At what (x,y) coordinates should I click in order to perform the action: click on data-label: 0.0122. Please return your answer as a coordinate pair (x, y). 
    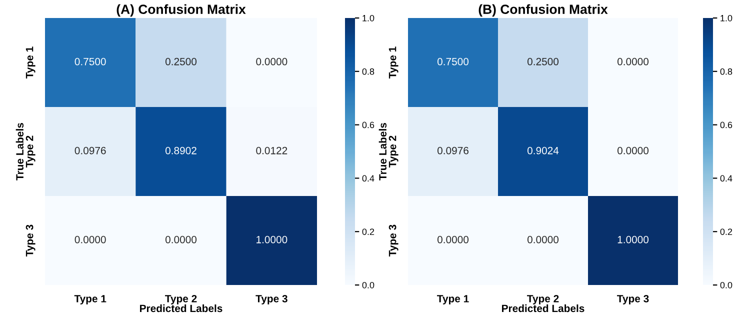
    Looking at the image, I should click on (272, 150).